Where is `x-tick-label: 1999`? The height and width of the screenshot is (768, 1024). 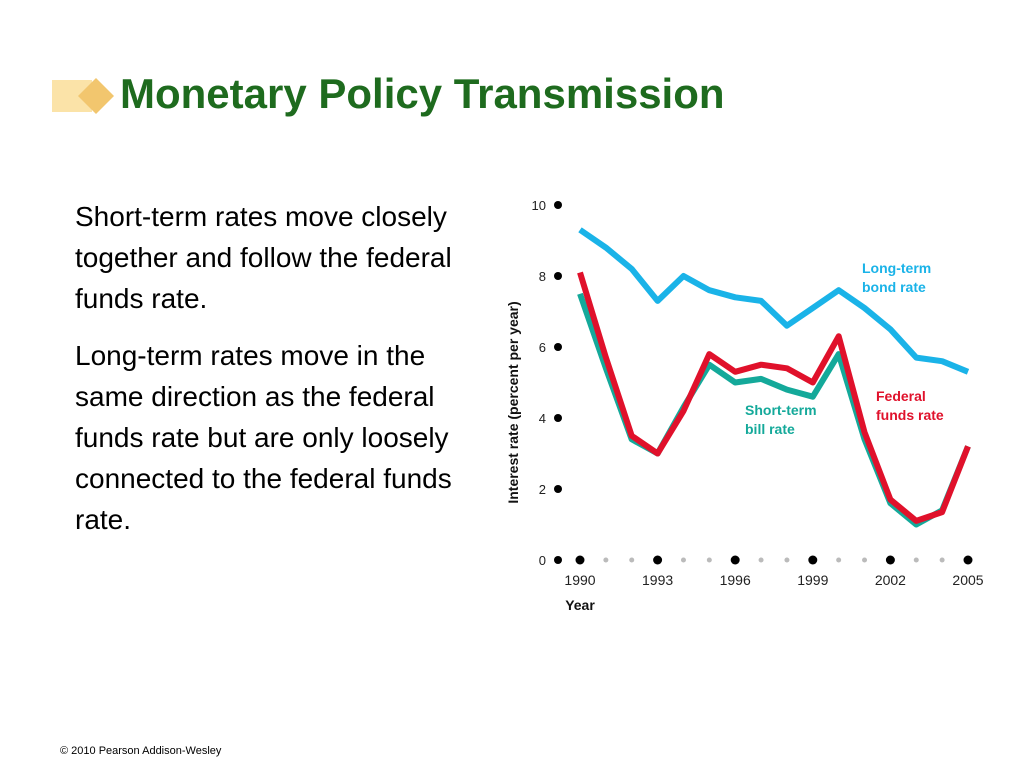
x-tick-label: 1999 is located at coordinates (812, 580).